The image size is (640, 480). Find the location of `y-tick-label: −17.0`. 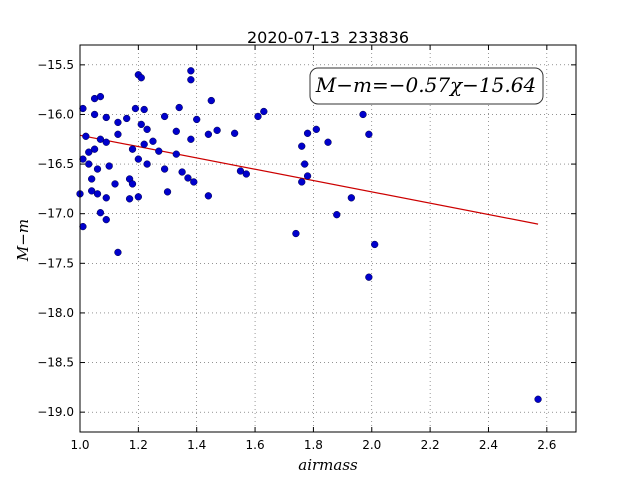

y-tick-label: −17.0 is located at coordinates (55, 214).